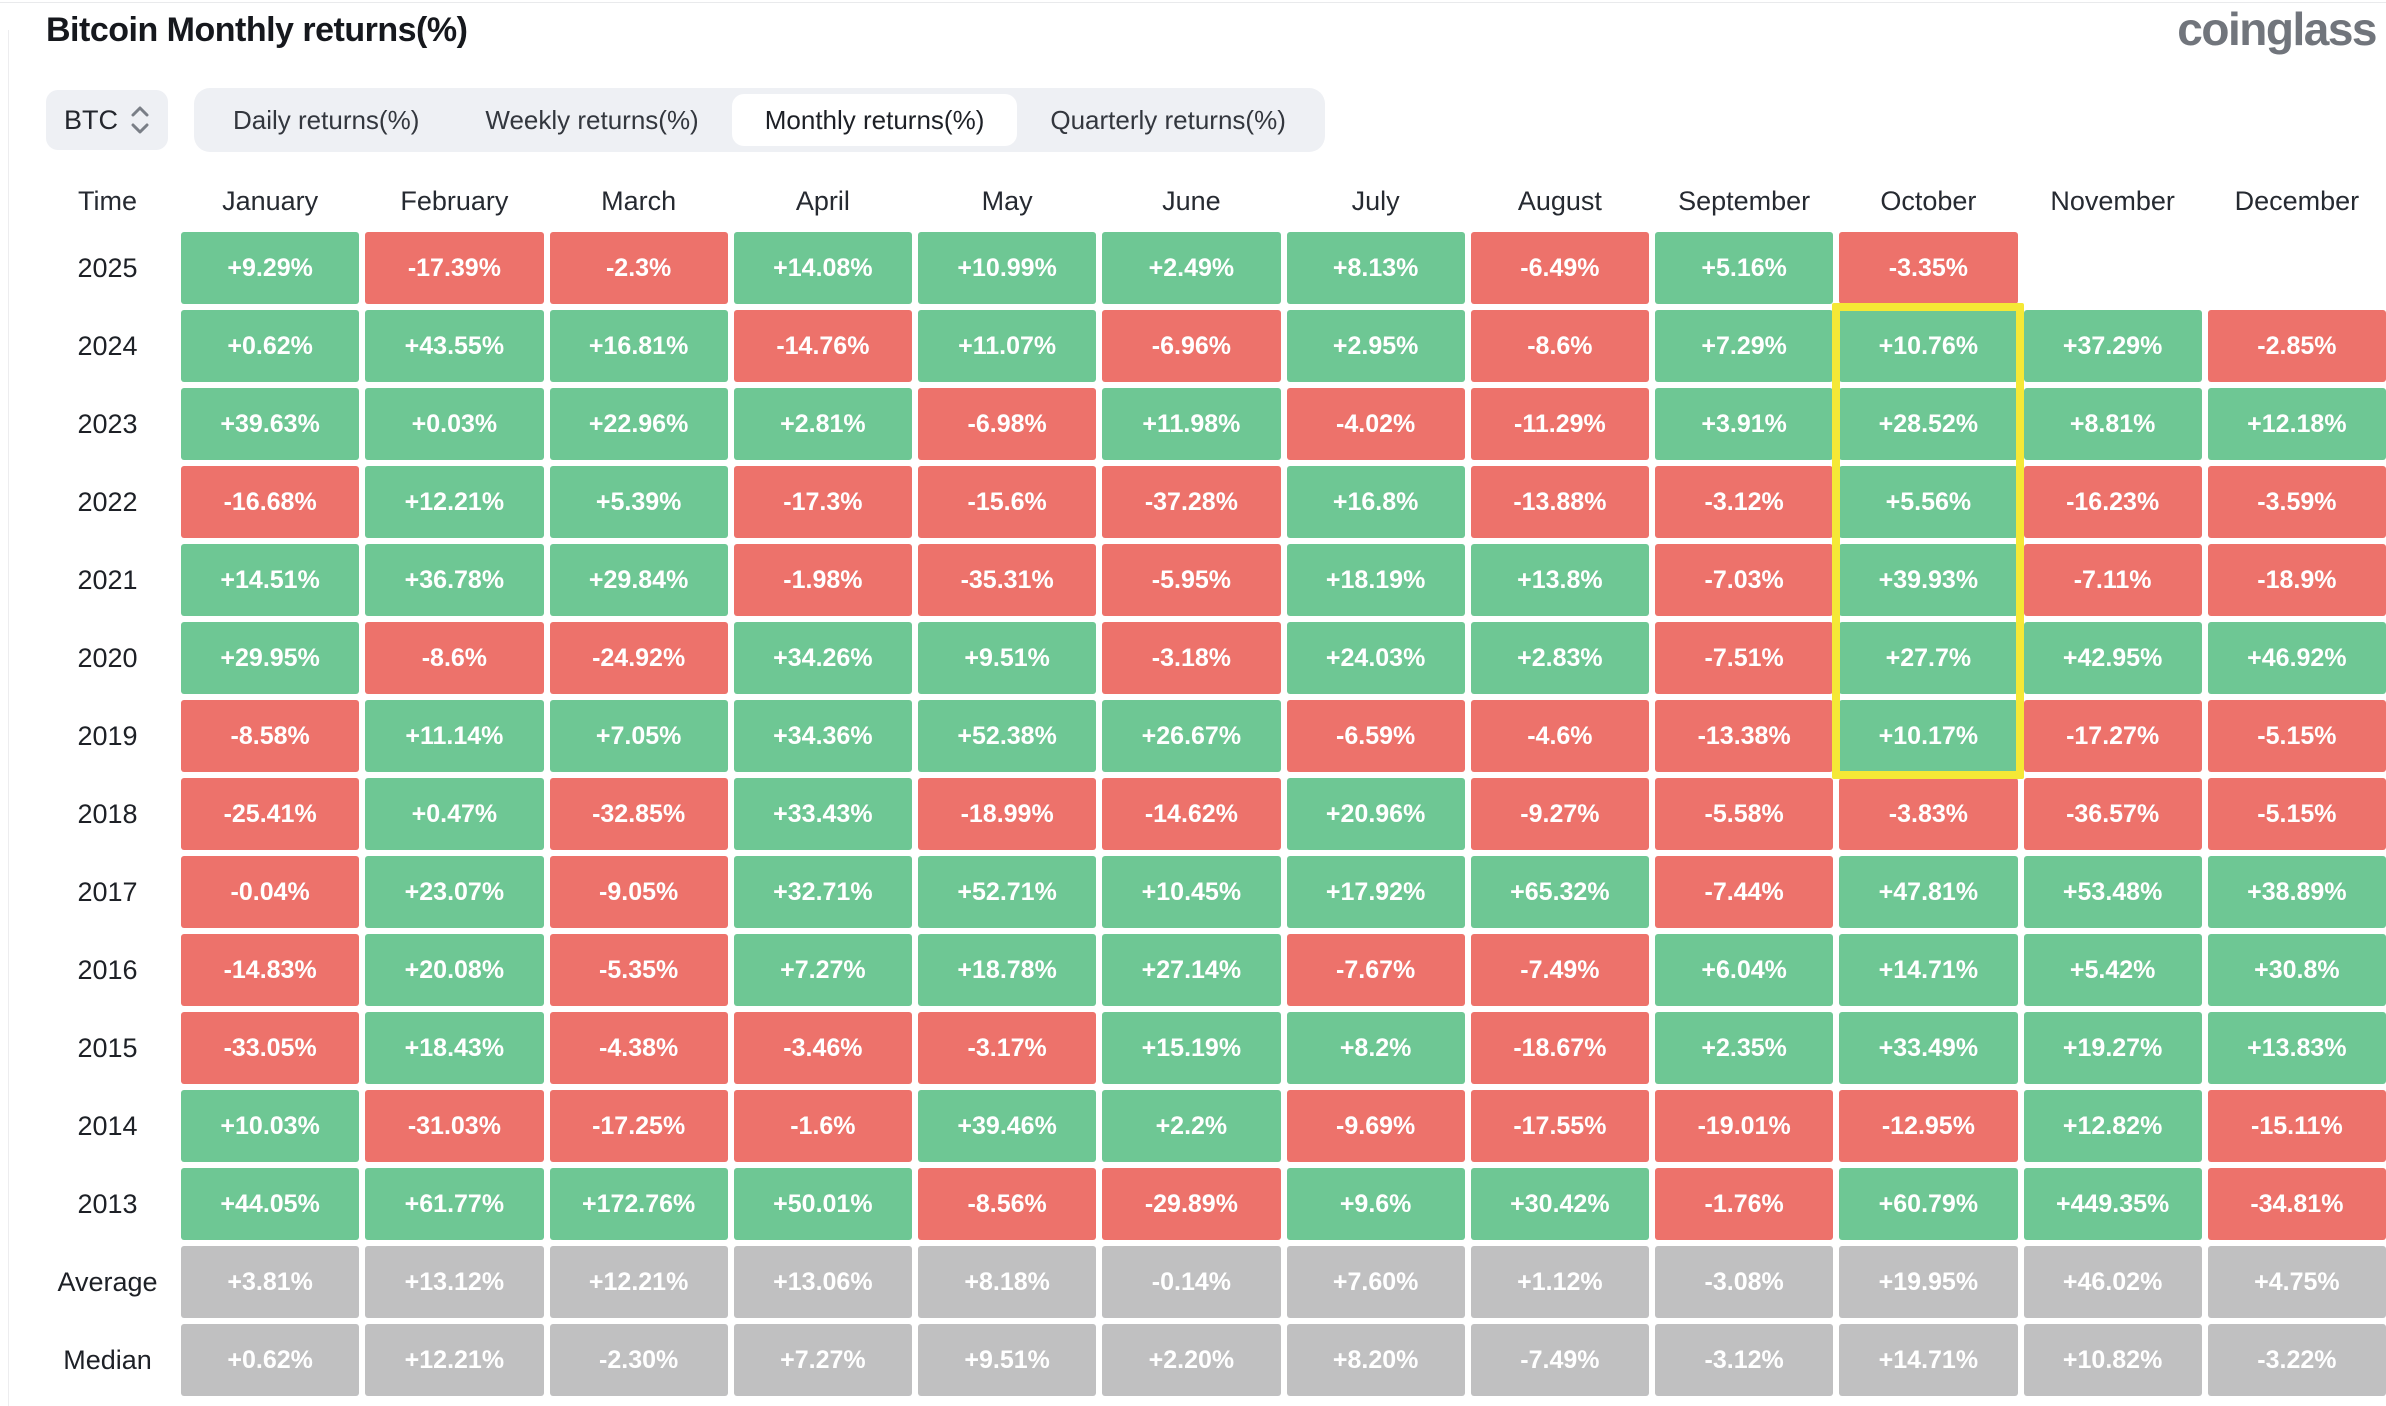  I want to click on return-cell-2017-april: +32.71%, so click(822, 892).